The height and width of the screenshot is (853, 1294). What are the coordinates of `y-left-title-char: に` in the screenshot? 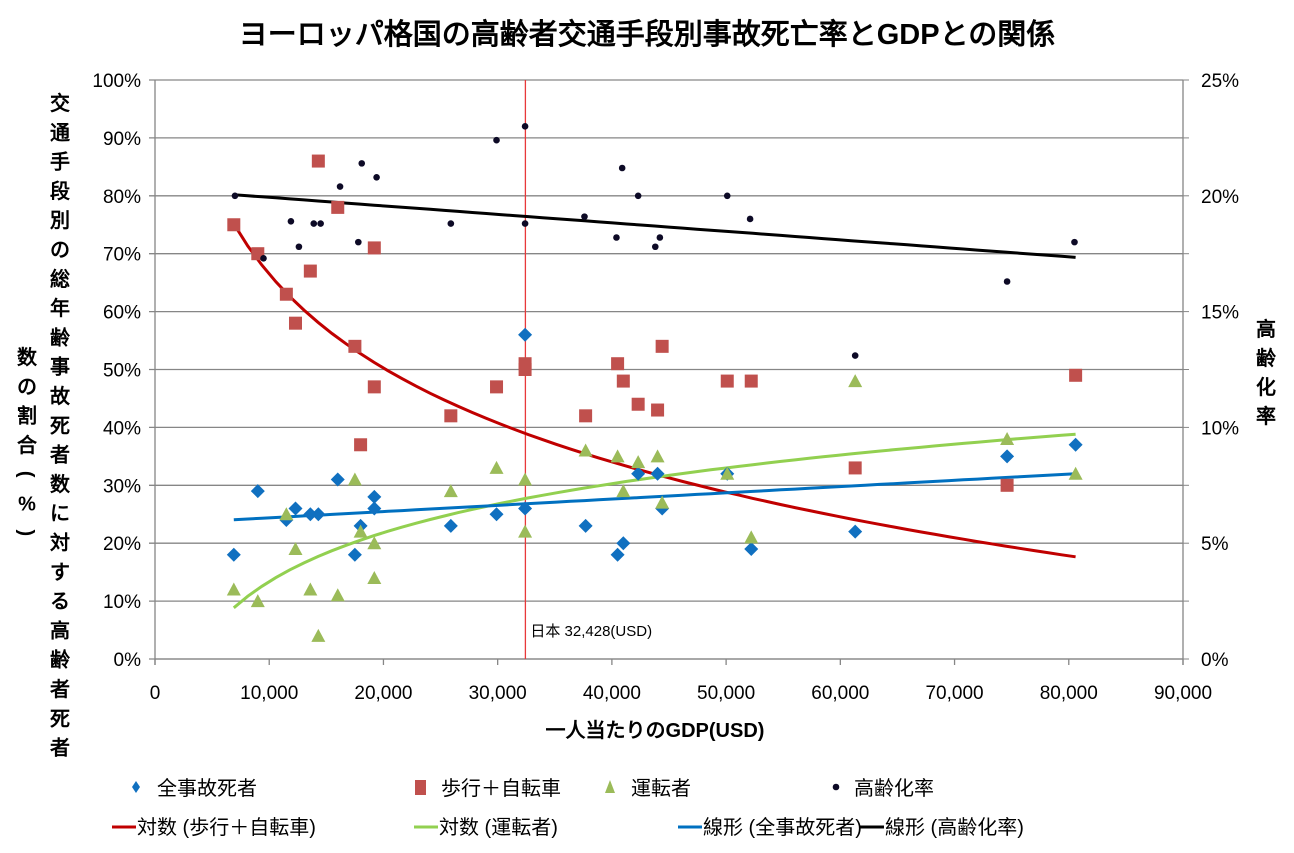 It's located at (60, 514).